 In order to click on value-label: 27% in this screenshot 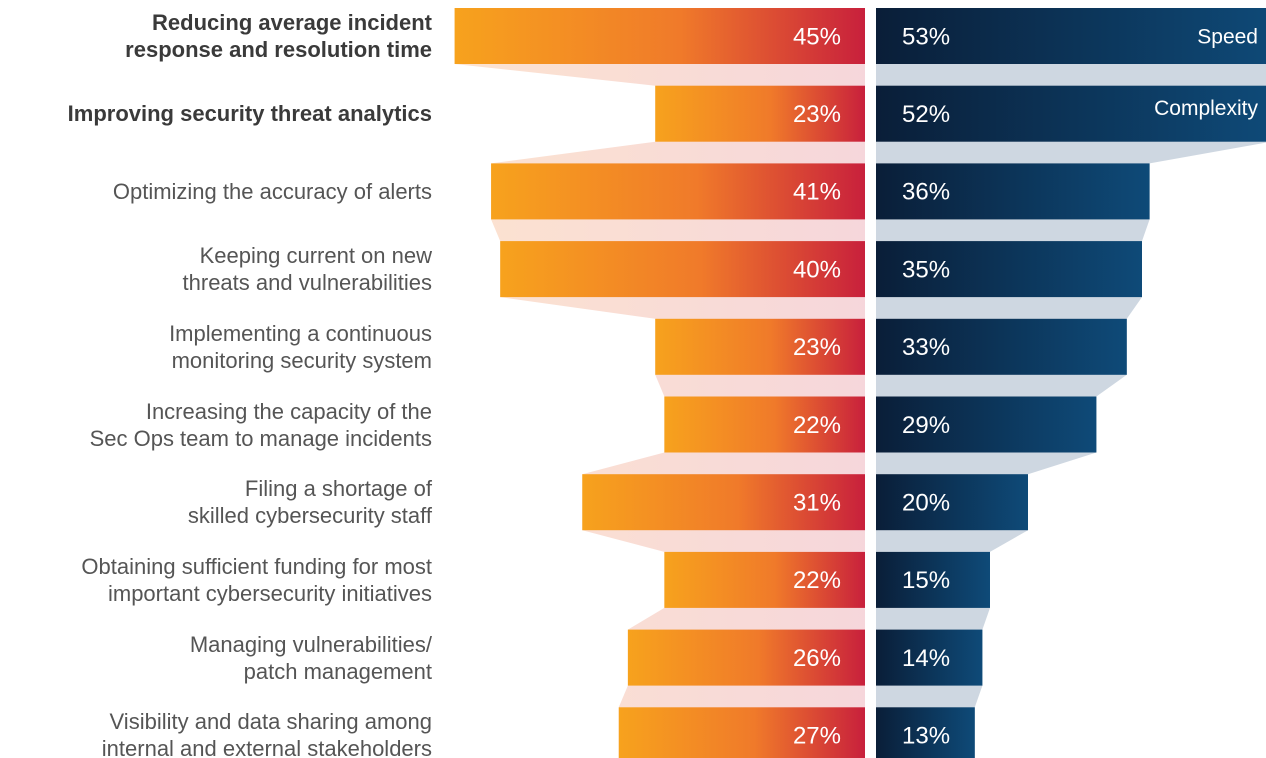, I will do `click(817, 736)`.